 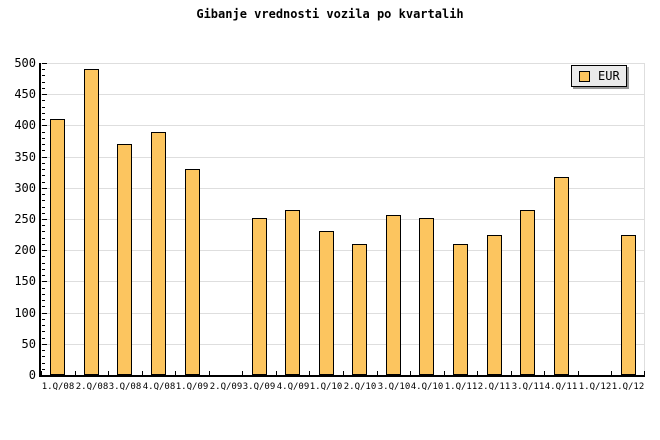 I want to click on x-axis-label: 2.Q/10, so click(x=360, y=387).